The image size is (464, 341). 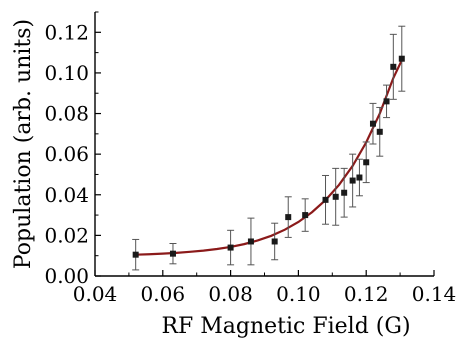 What do you see at coordinates (366, 294) in the screenshot?
I see `x-tick-label: 0.12` at bounding box center [366, 294].